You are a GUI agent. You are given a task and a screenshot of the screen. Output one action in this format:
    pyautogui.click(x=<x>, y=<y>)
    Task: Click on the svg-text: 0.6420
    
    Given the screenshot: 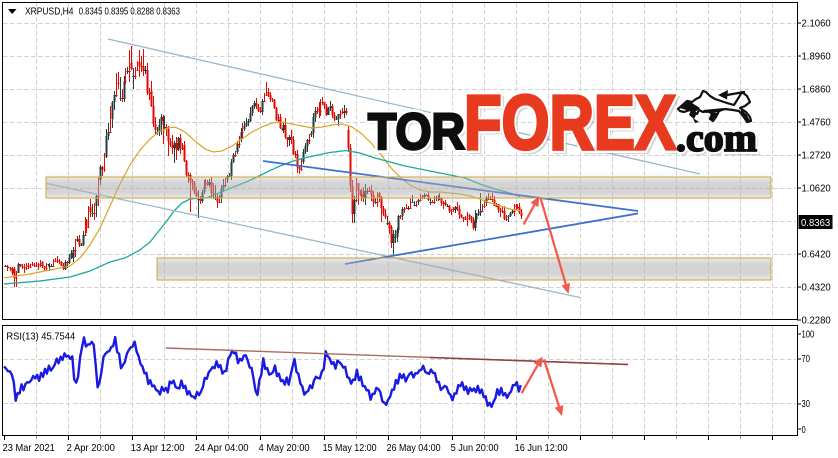 What is the action you would take?
    pyautogui.click(x=817, y=255)
    